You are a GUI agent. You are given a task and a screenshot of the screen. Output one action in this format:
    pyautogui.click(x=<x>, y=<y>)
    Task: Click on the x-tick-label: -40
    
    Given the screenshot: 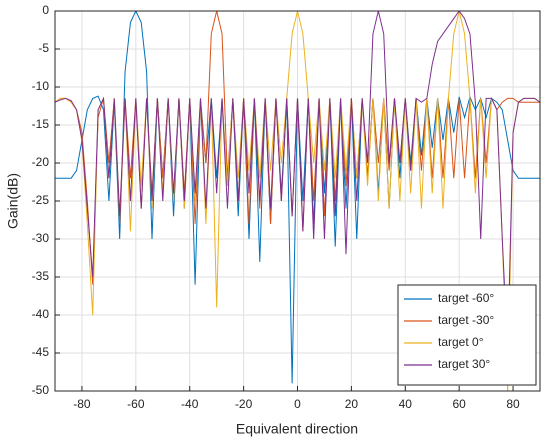 What is the action you would take?
    pyautogui.click(x=190, y=404)
    